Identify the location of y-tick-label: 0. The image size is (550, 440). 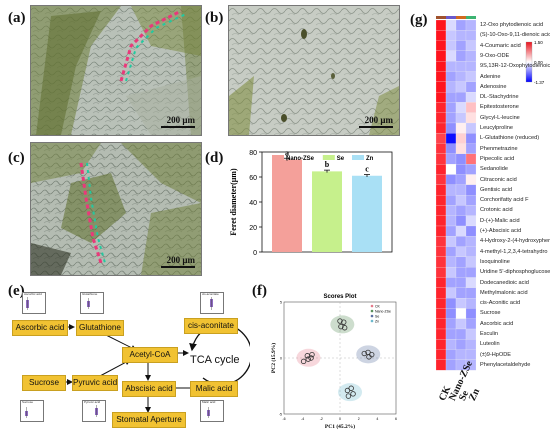
(255, 253).